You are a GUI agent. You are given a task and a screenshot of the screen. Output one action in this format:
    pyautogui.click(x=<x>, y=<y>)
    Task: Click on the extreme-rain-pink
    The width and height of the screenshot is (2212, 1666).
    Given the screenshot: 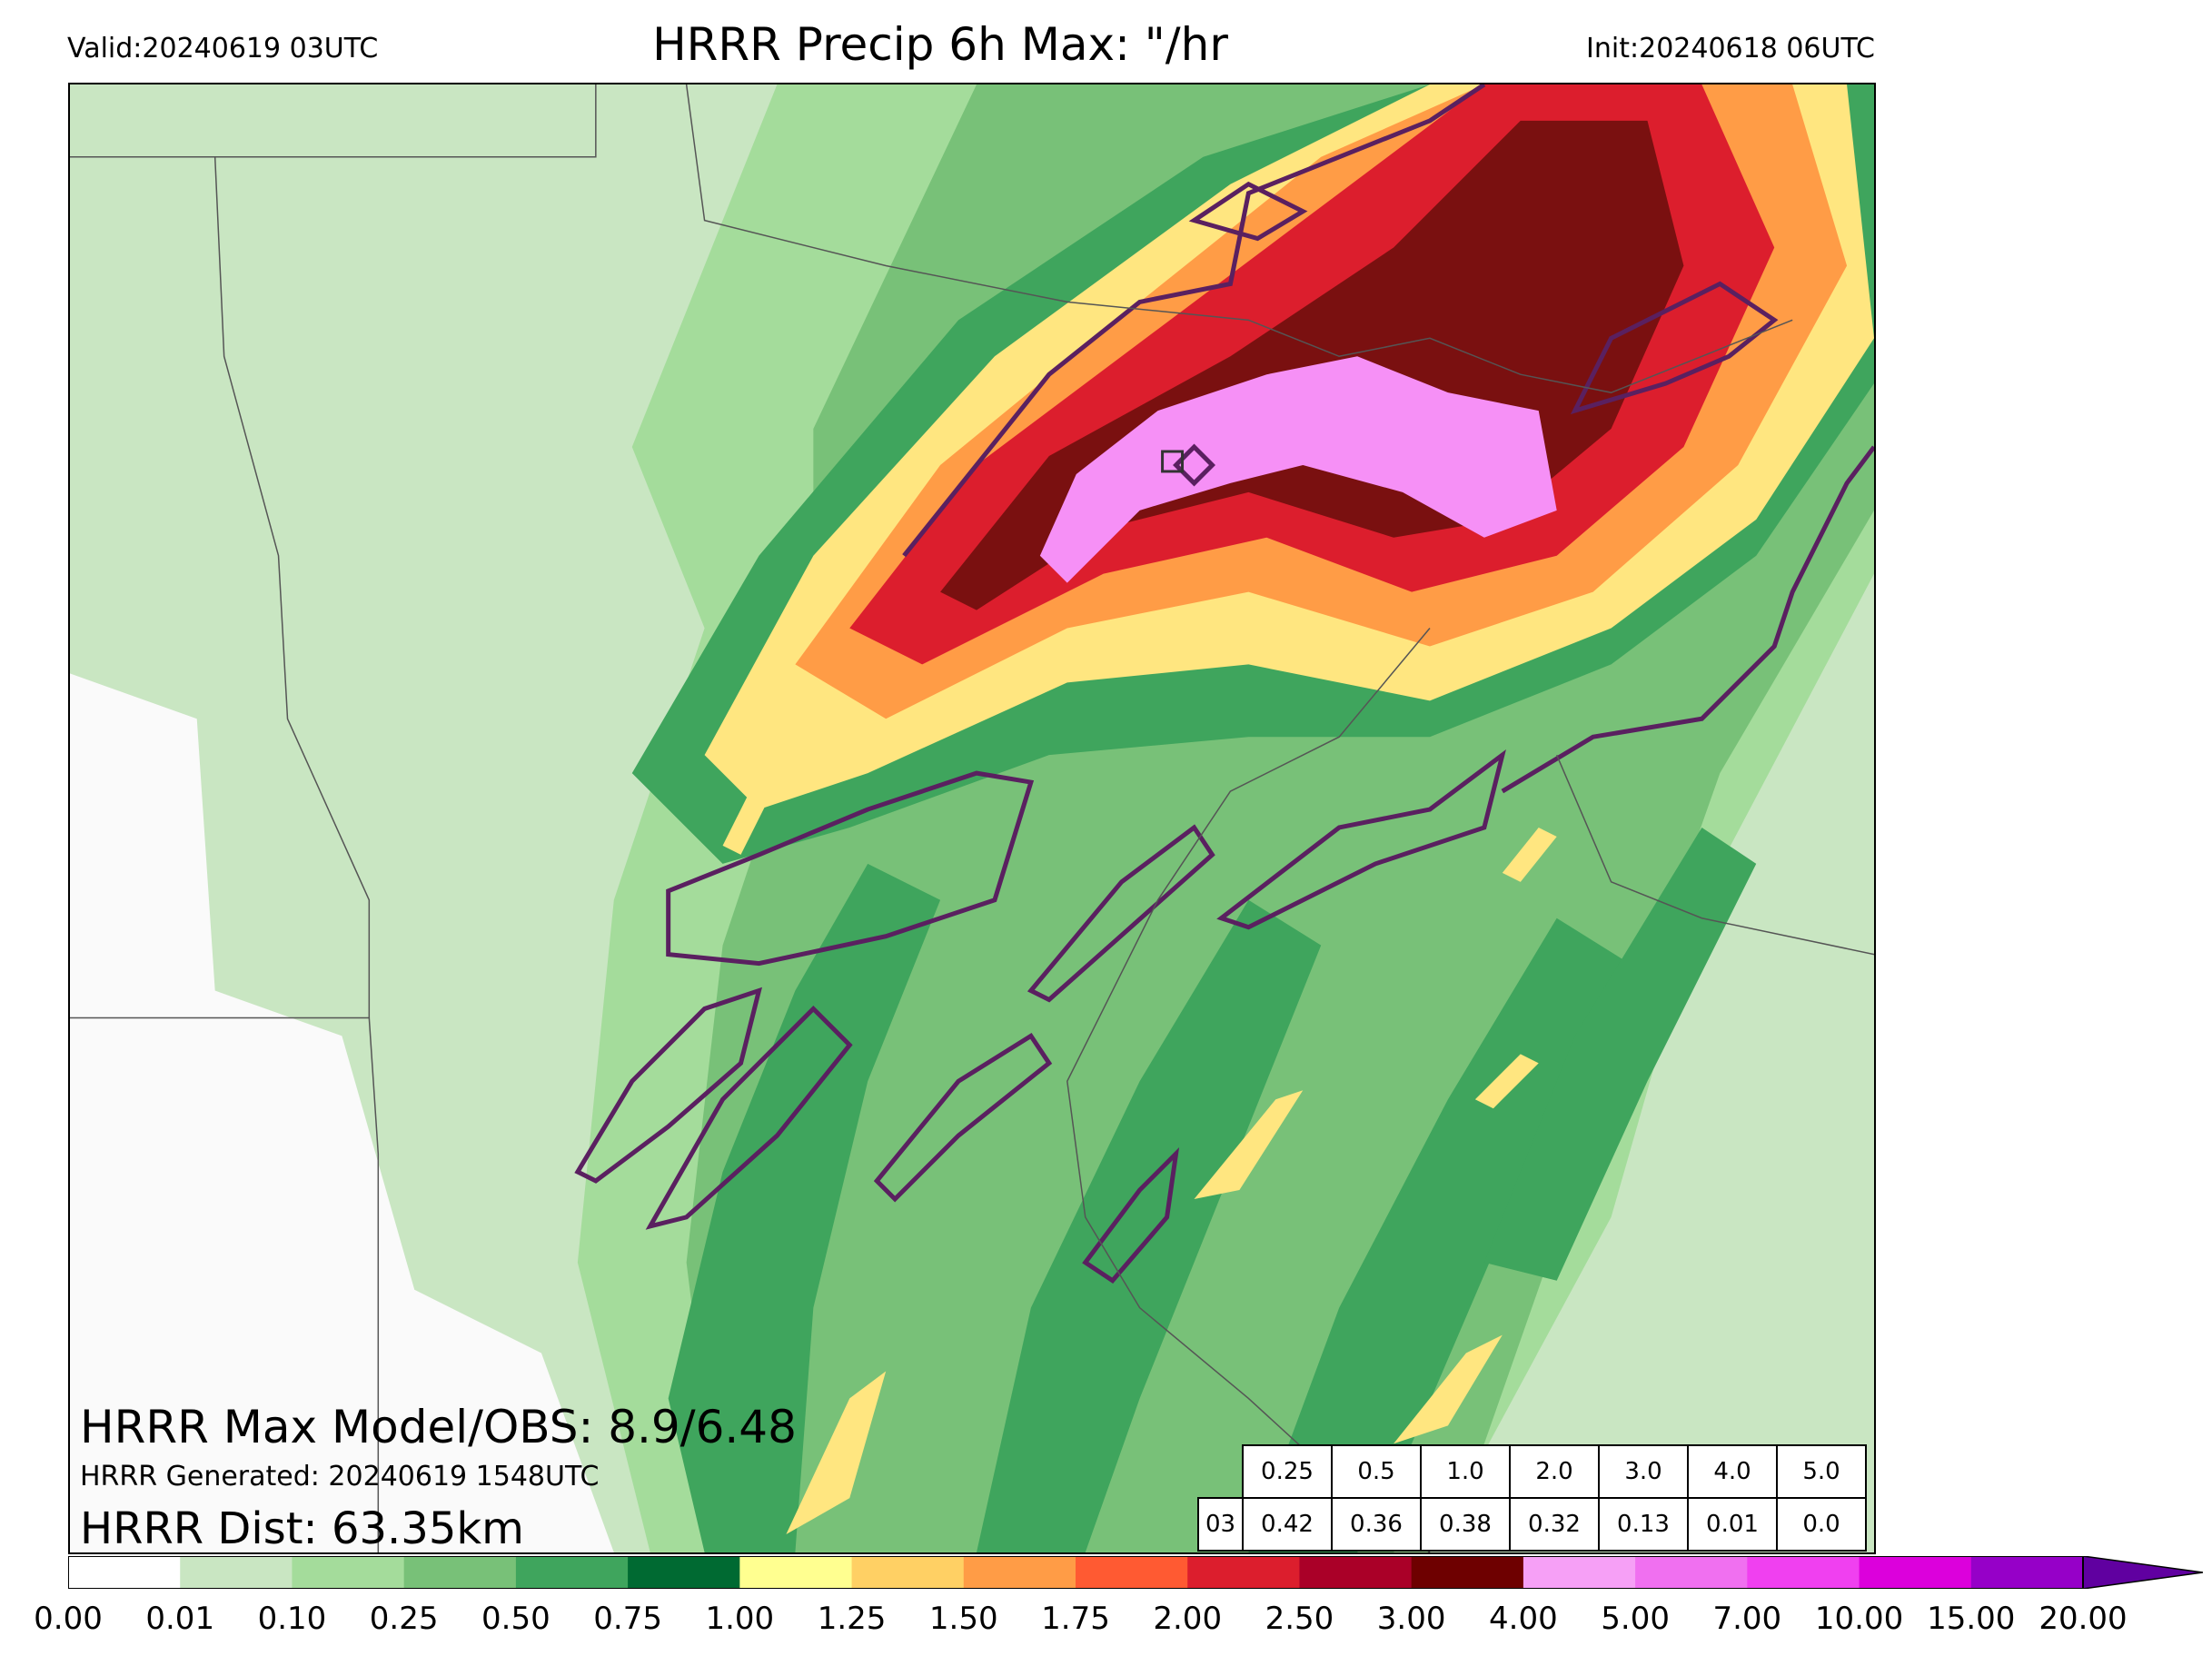 What is the action you would take?
    pyautogui.click(x=1298, y=469)
    